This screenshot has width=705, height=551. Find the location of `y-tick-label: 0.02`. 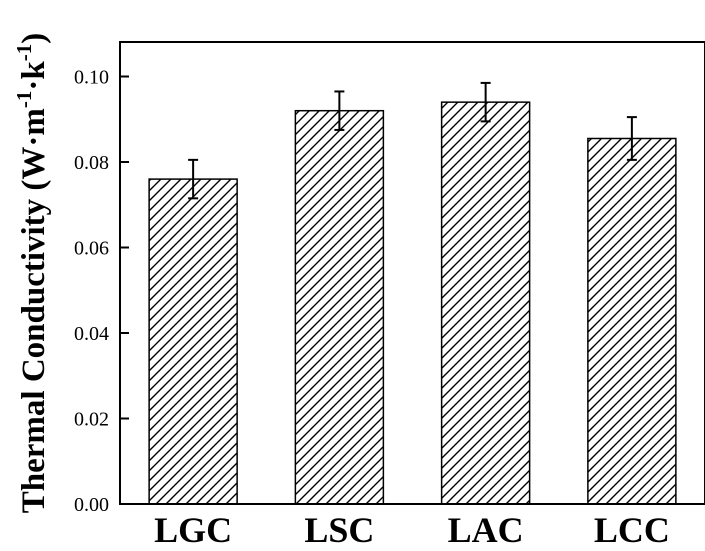

y-tick-label: 0.02 is located at coordinates (91, 420).